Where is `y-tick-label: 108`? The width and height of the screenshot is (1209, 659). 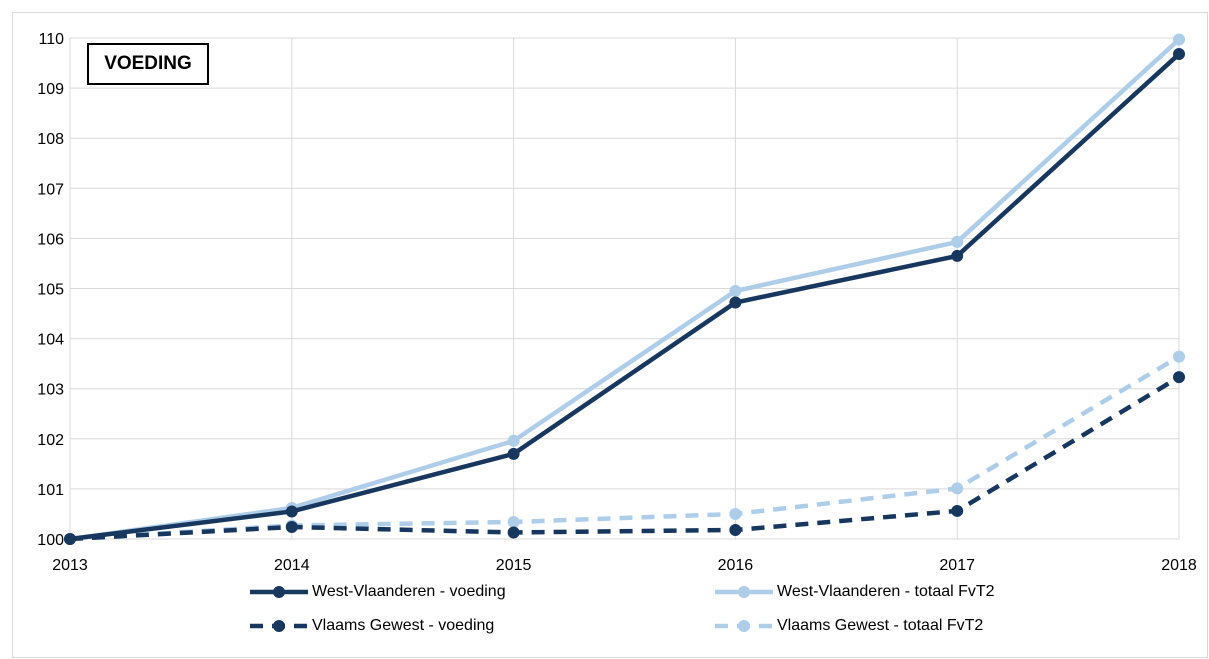 y-tick-label: 108 is located at coordinates (50, 139).